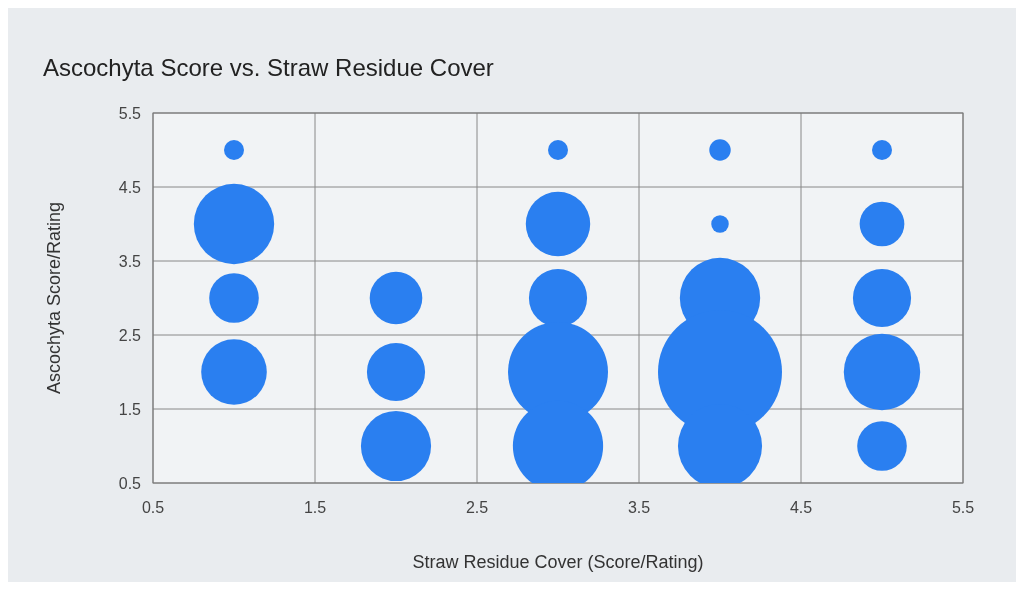 This screenshot has height=590, width=1024. I want to click on y-tick-label: 3.5, so click(130, 261).